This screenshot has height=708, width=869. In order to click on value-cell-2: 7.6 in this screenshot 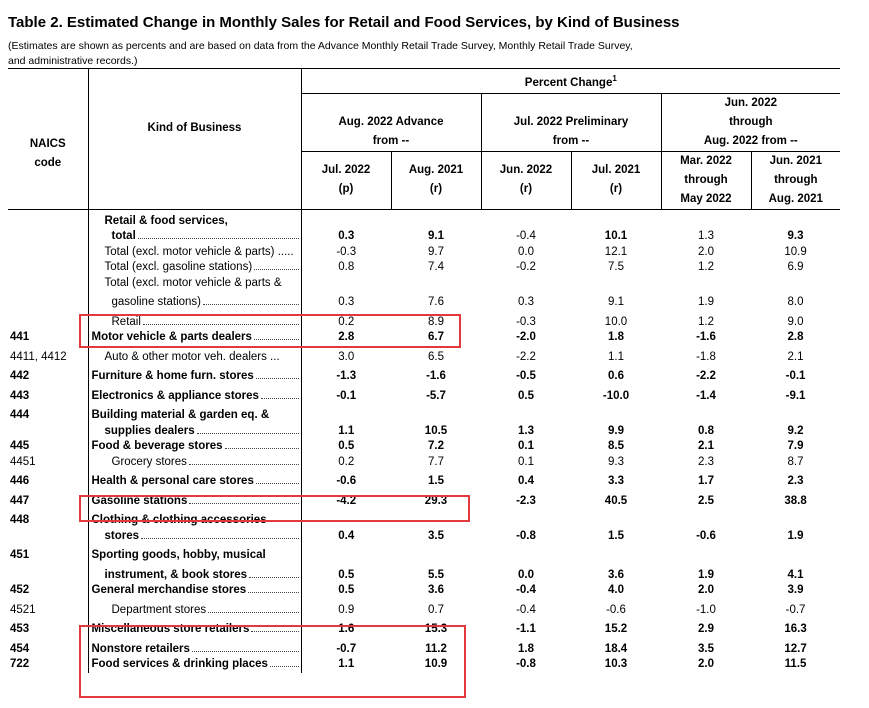, I will do `click(436, 302)`.